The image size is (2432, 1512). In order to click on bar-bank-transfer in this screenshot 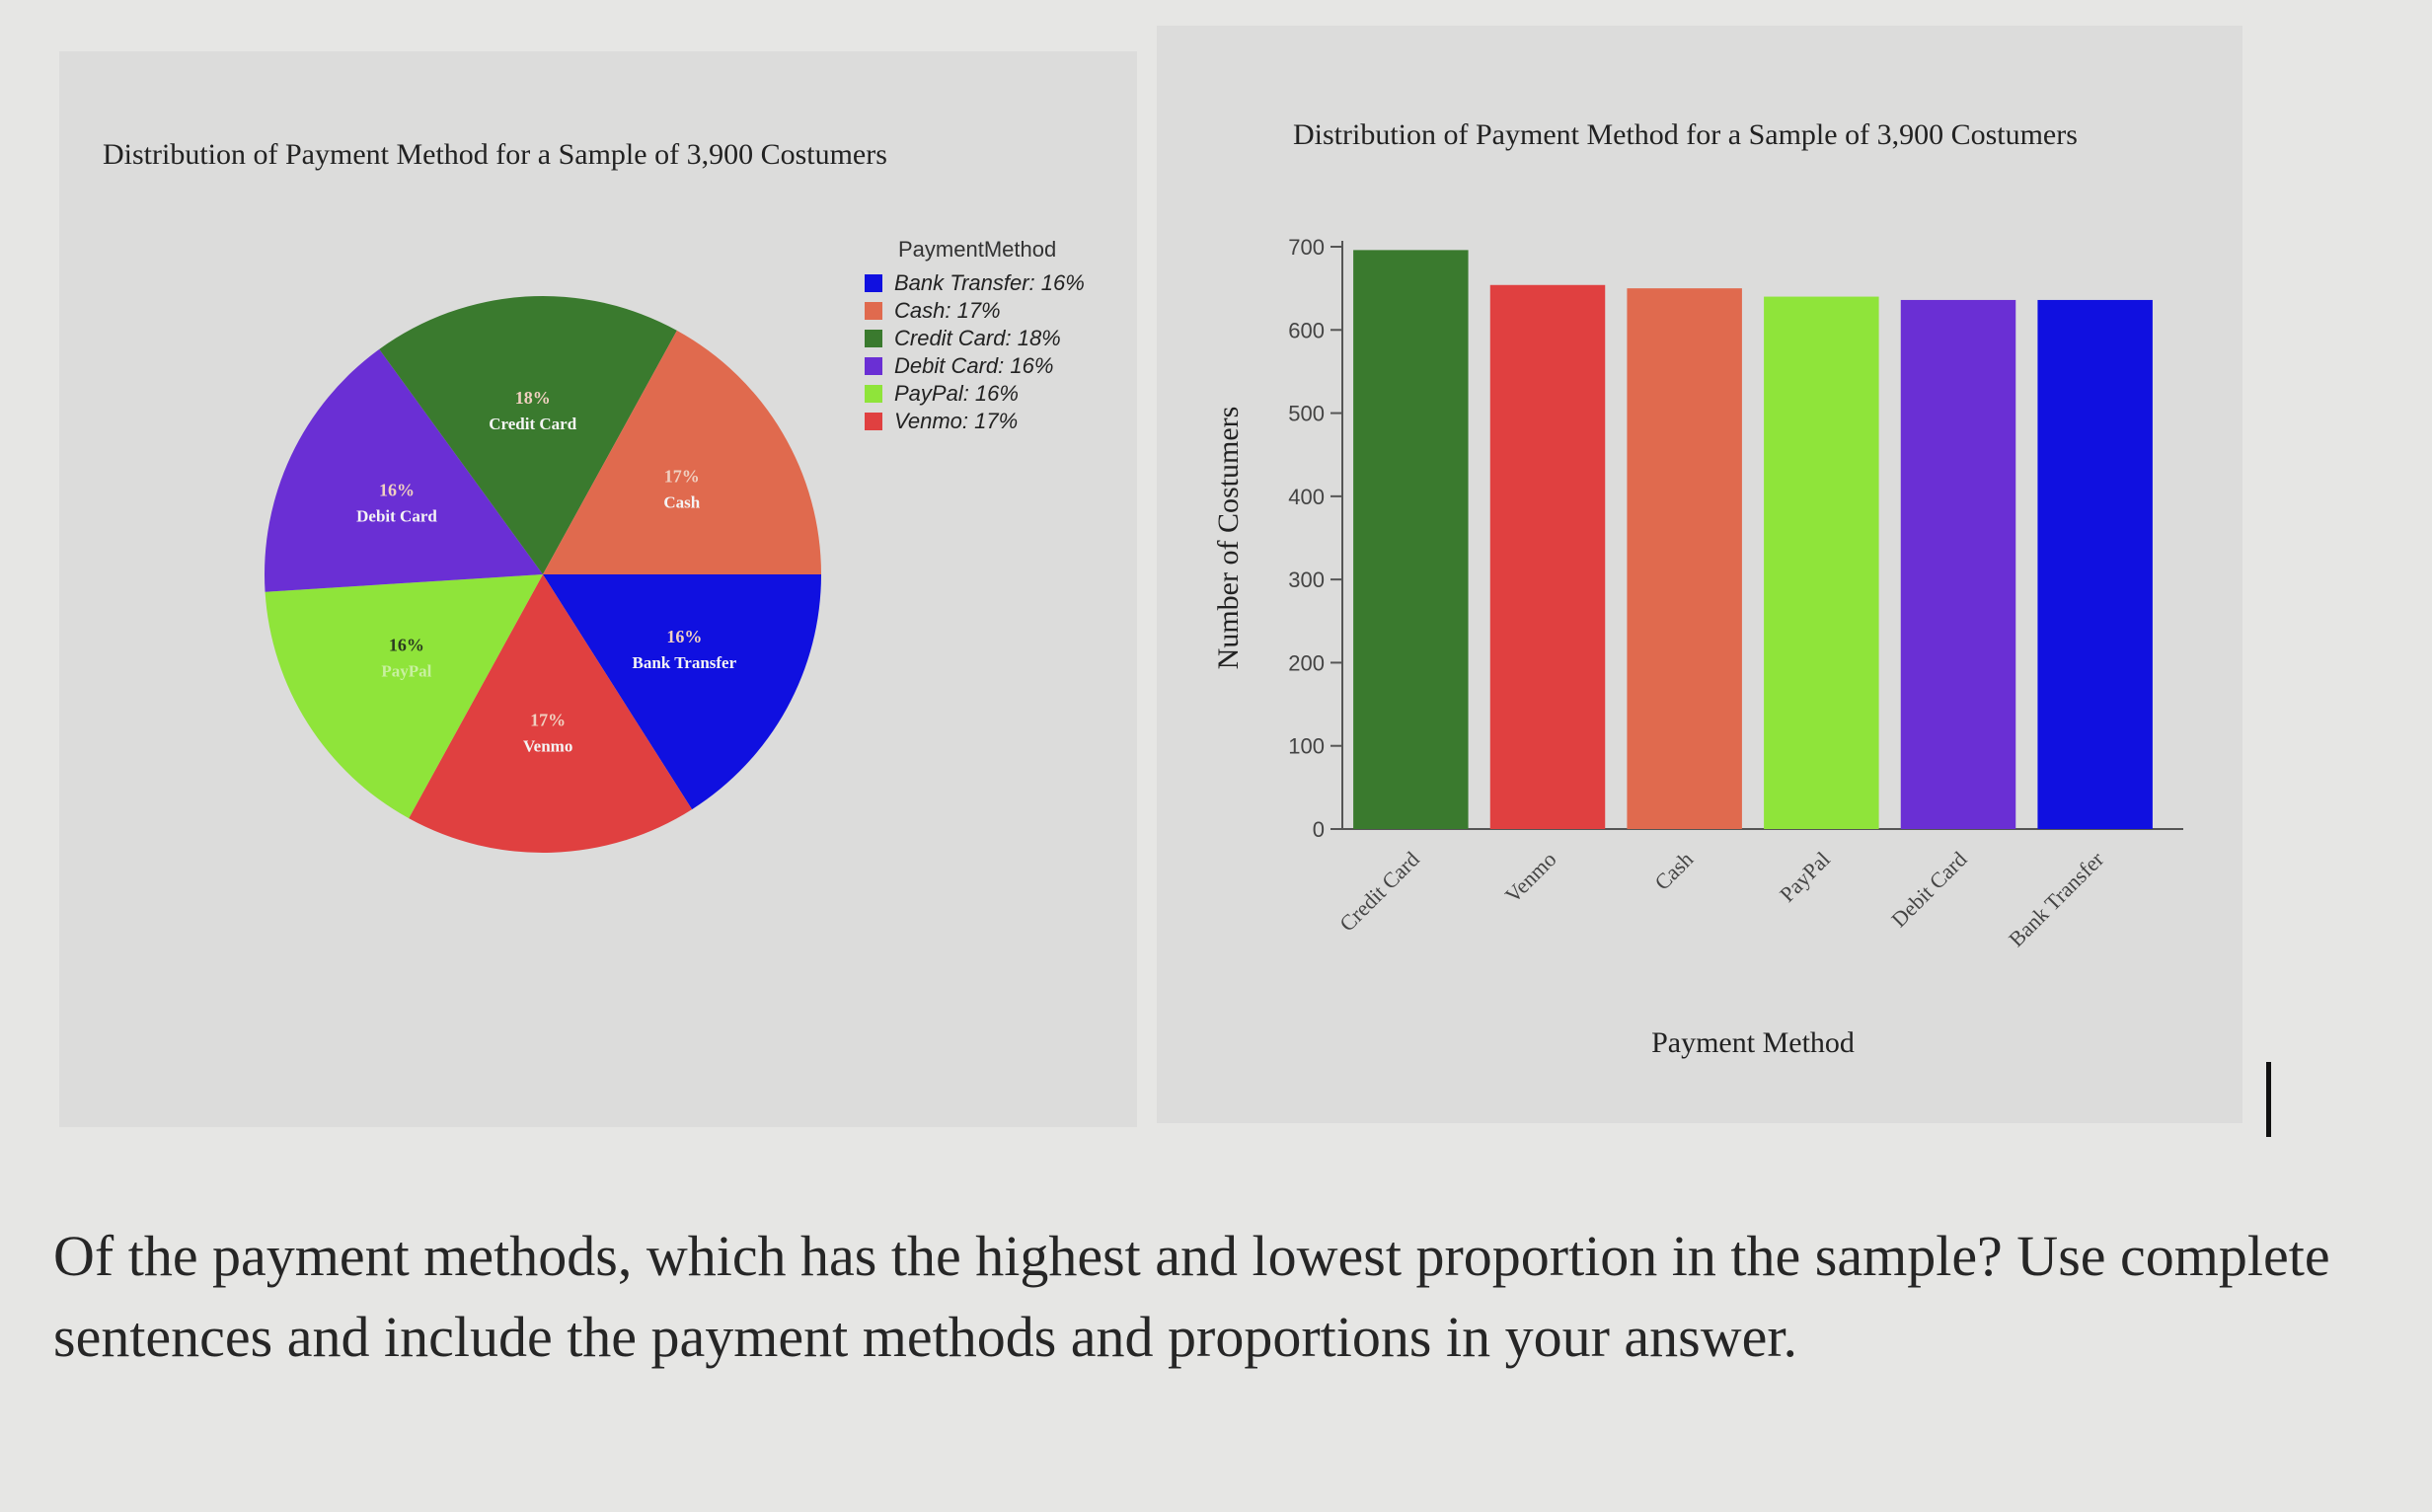, I will do `click(2095, 564)`.